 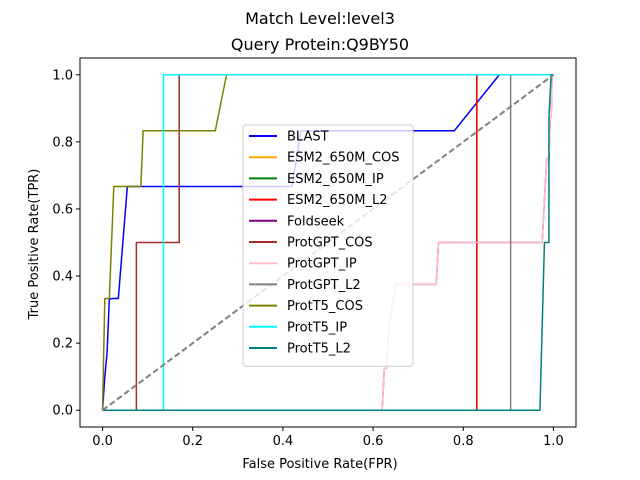 I want to click on x-tick-label: 0.6, so click(x=373, y=441).